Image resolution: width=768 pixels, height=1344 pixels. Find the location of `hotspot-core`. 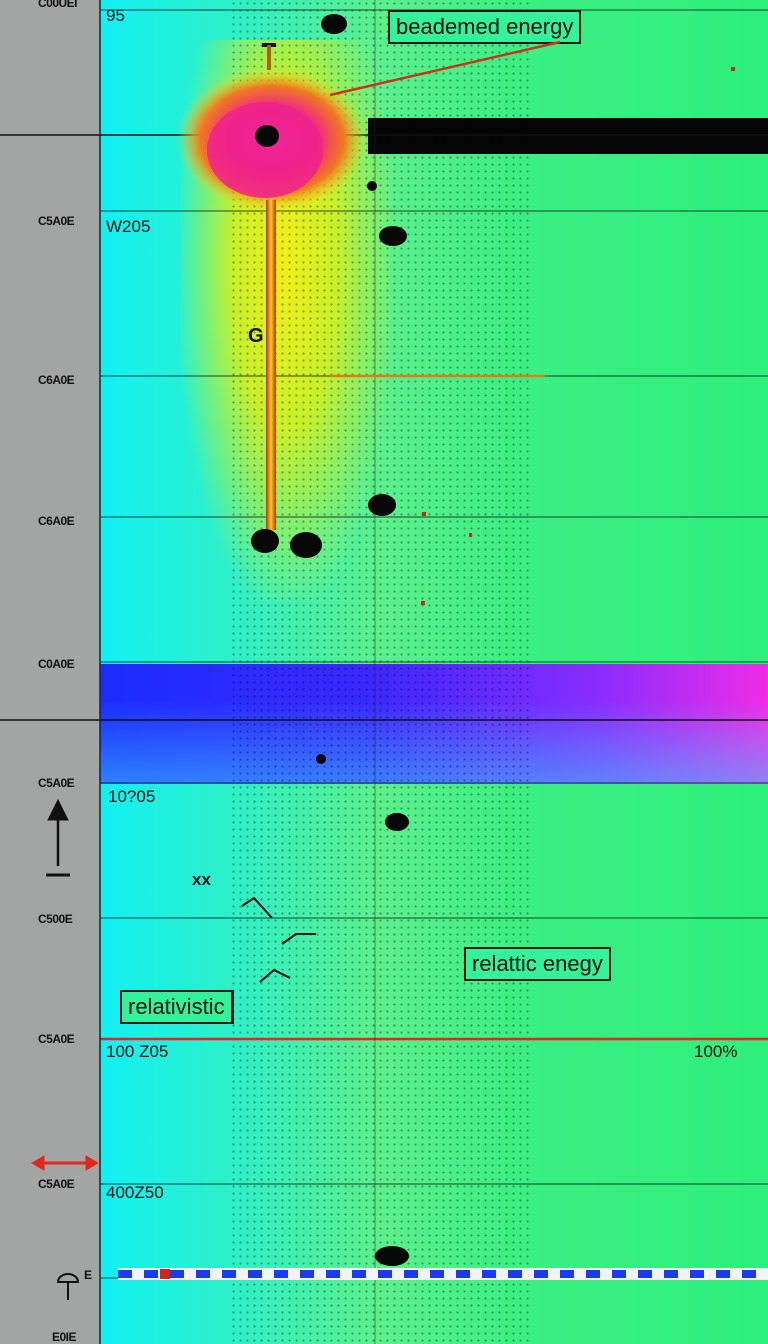

hotspot-core is located at coordinates (265, 150).